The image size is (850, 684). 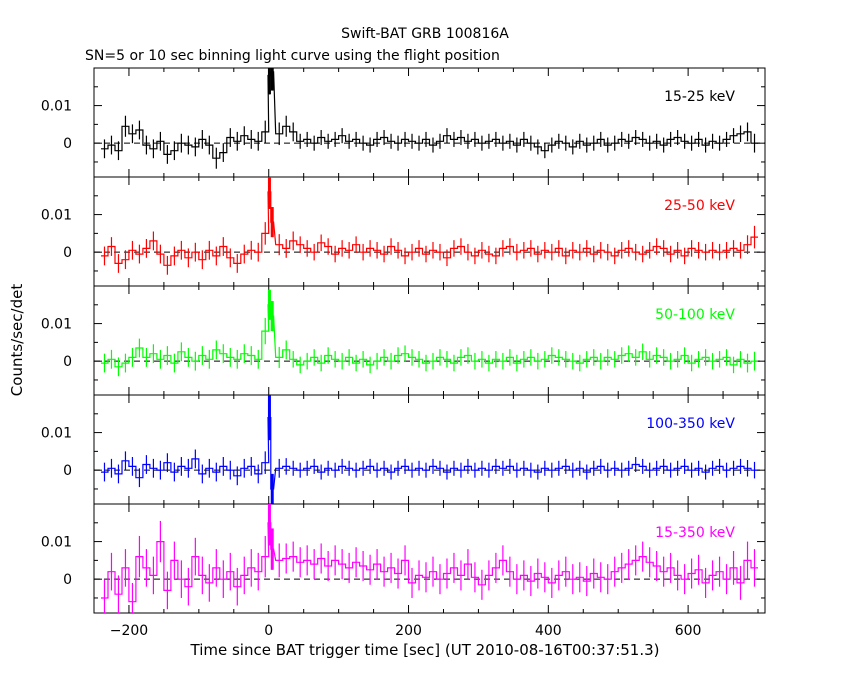 I want to click on x-tick-label: 400, so click(x=548, y=631).